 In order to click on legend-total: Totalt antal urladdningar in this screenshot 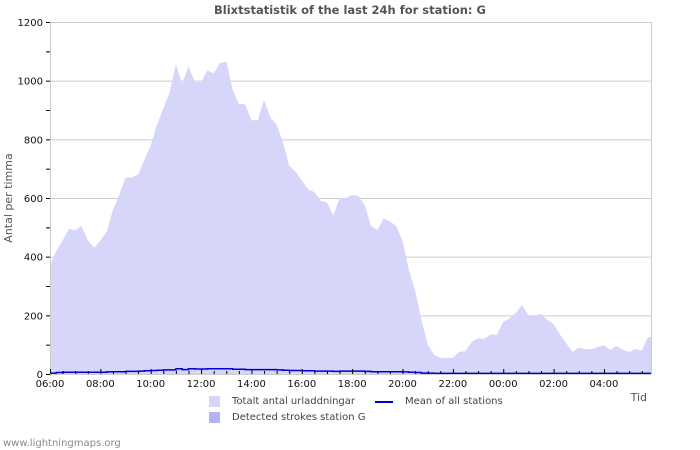, I will do `click(282, 401)`.